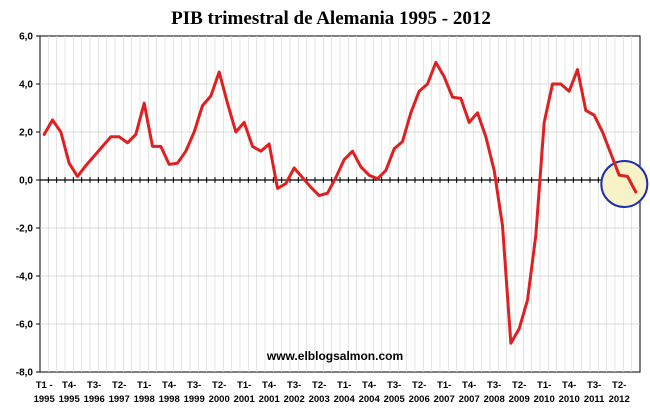 This screenshot has height=420, width=650. I want to click on chart-title: PIB trimestral de Alemania 1995 - 2012, so click(331, 18).